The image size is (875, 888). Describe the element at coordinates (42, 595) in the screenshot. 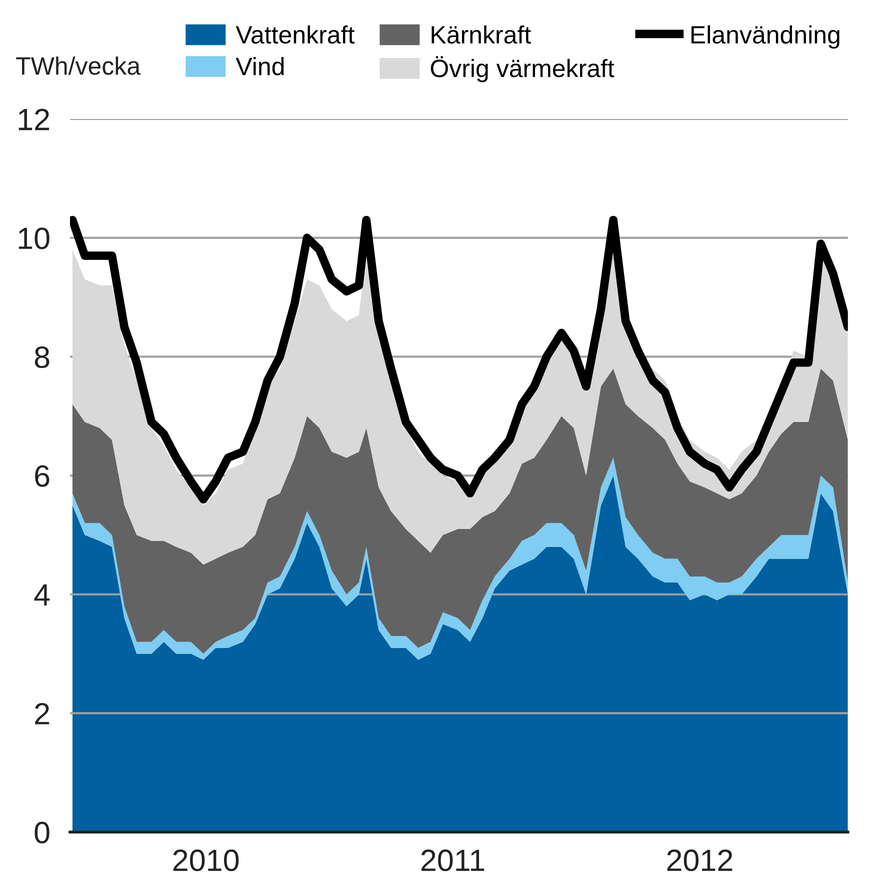

I see `y-tick-label: 4` at that location.